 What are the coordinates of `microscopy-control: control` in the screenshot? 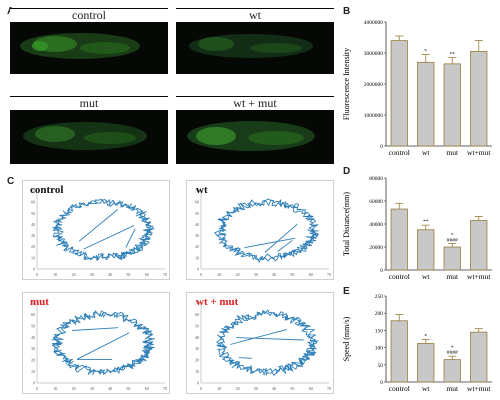 It's located at (89, 41).